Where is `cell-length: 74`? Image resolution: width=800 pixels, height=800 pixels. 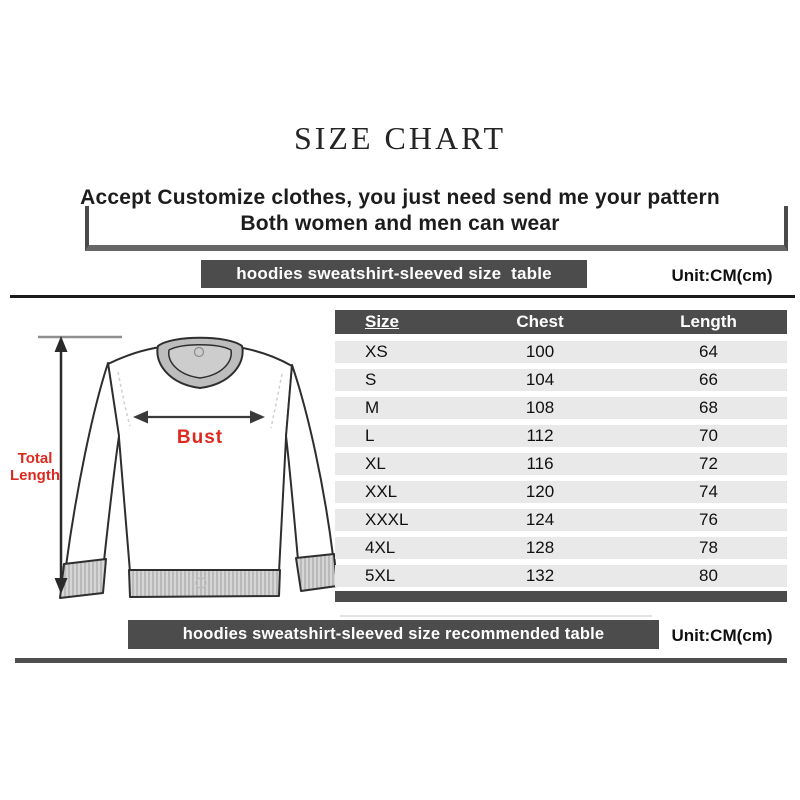 cell-length: 74 is located at coordinates (708, 491).